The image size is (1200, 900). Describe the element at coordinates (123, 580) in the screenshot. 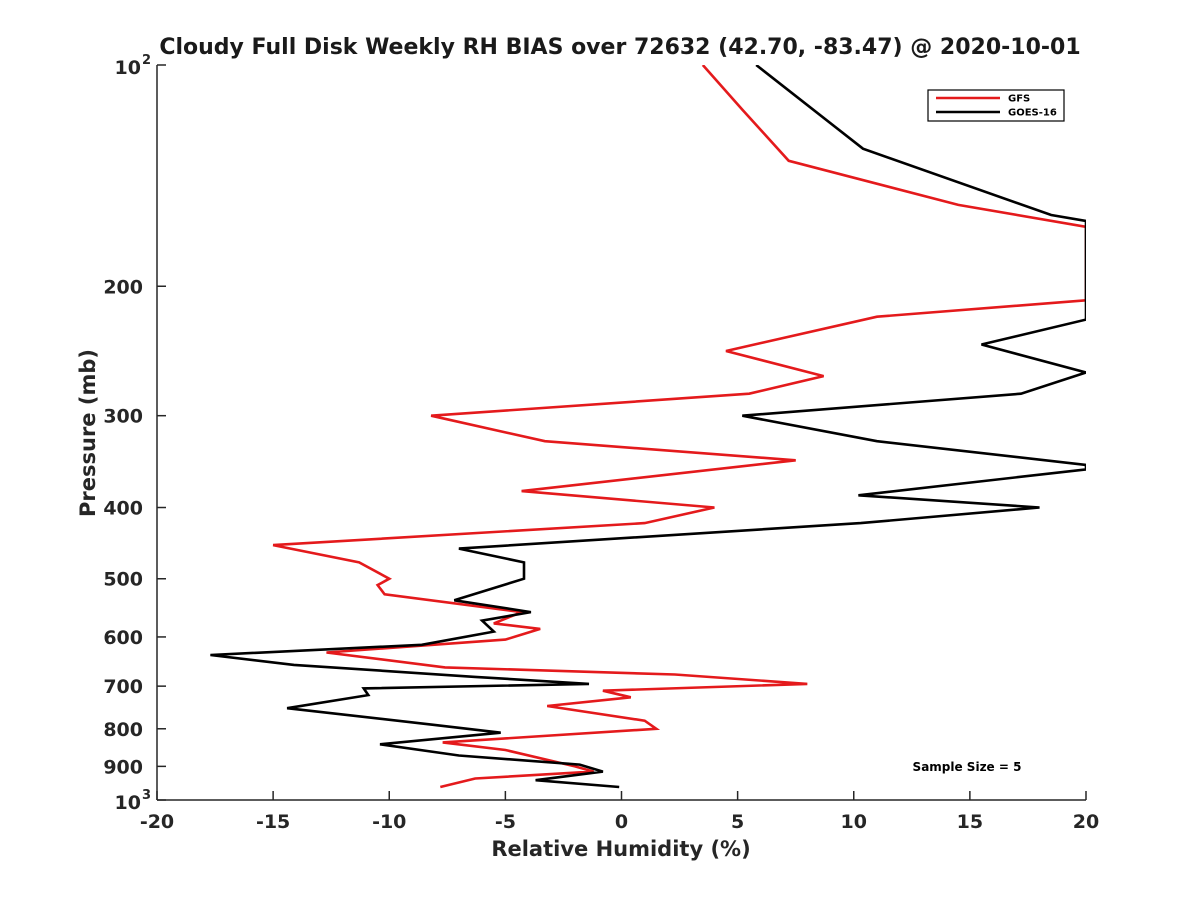

I see `y-tick-label: 500` at that location.